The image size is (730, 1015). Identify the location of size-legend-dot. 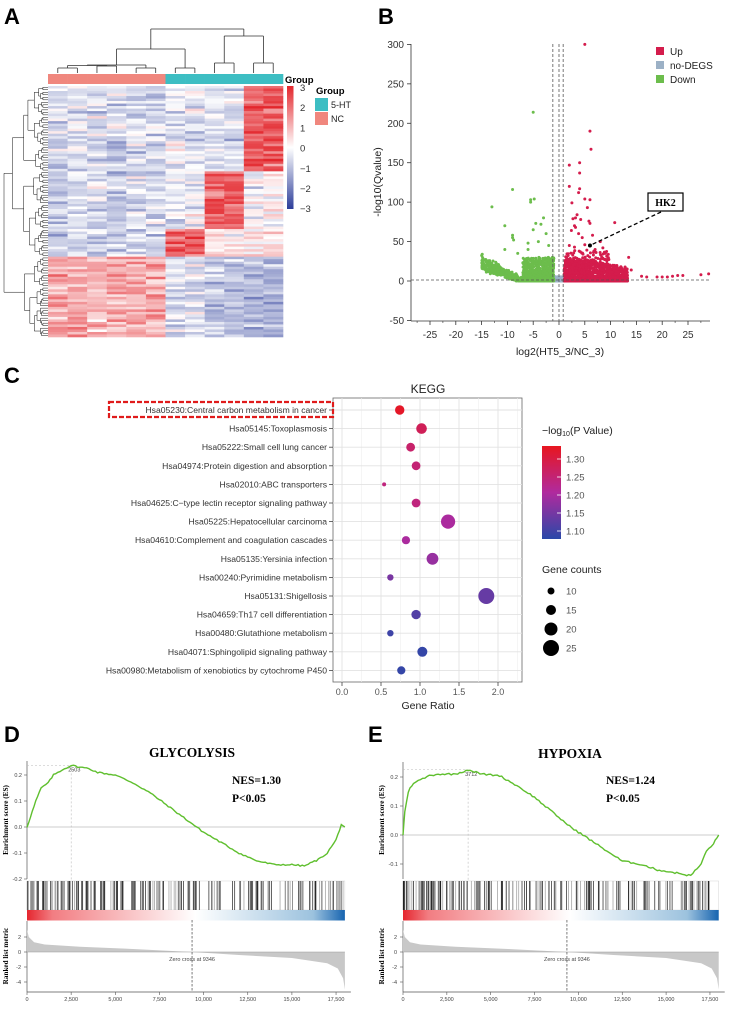
(551, 591).